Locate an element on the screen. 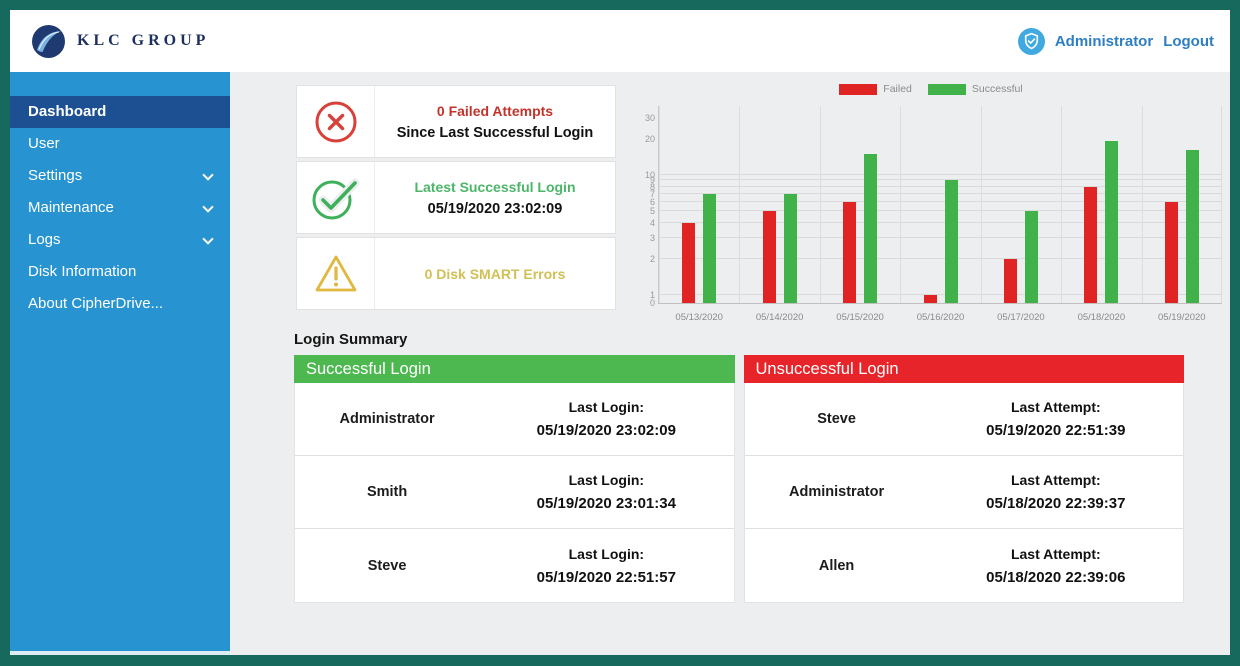  user-name: Steve is located at coordinates (836, 419).